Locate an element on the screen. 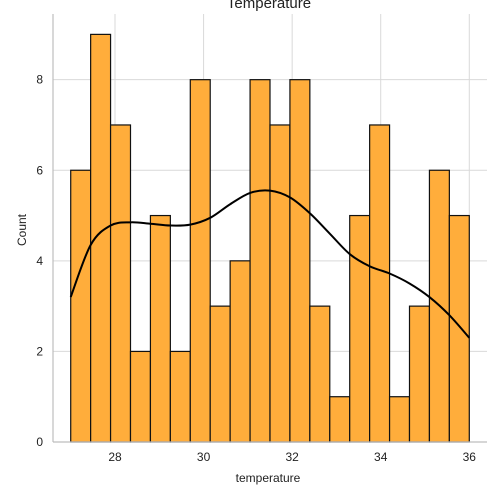 This screenshot has width=500, height=500. y-tick-label-6: 6 is located at coordinates (39, 170).